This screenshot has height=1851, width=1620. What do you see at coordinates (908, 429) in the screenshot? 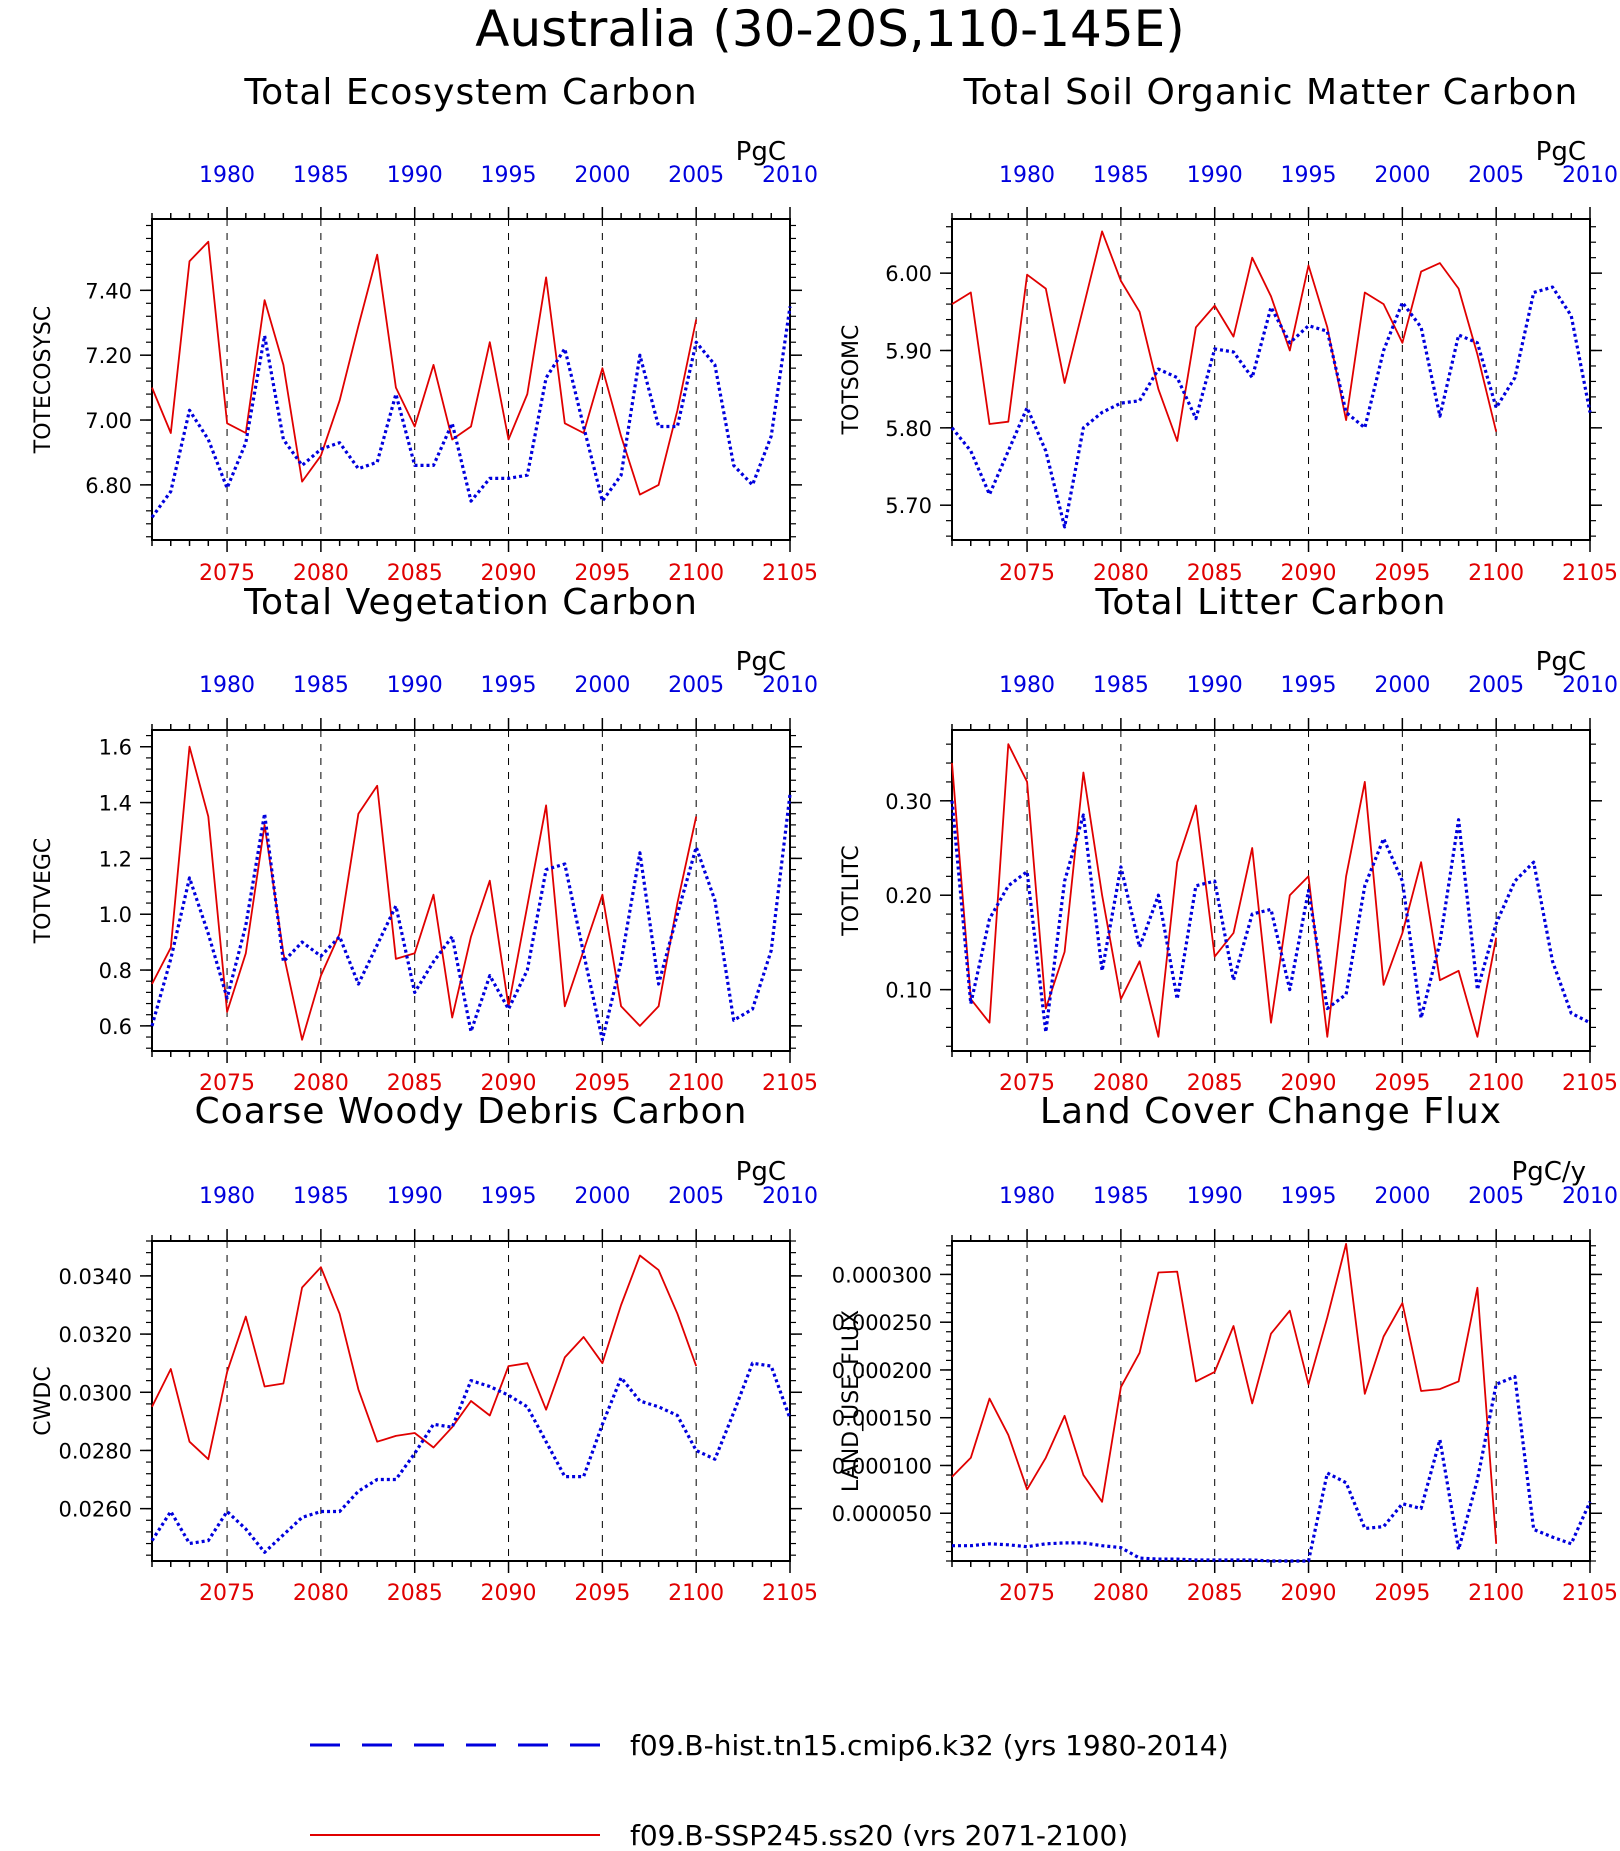
I see `y-tick-label: 5.80` at bounding box center [908, 429].